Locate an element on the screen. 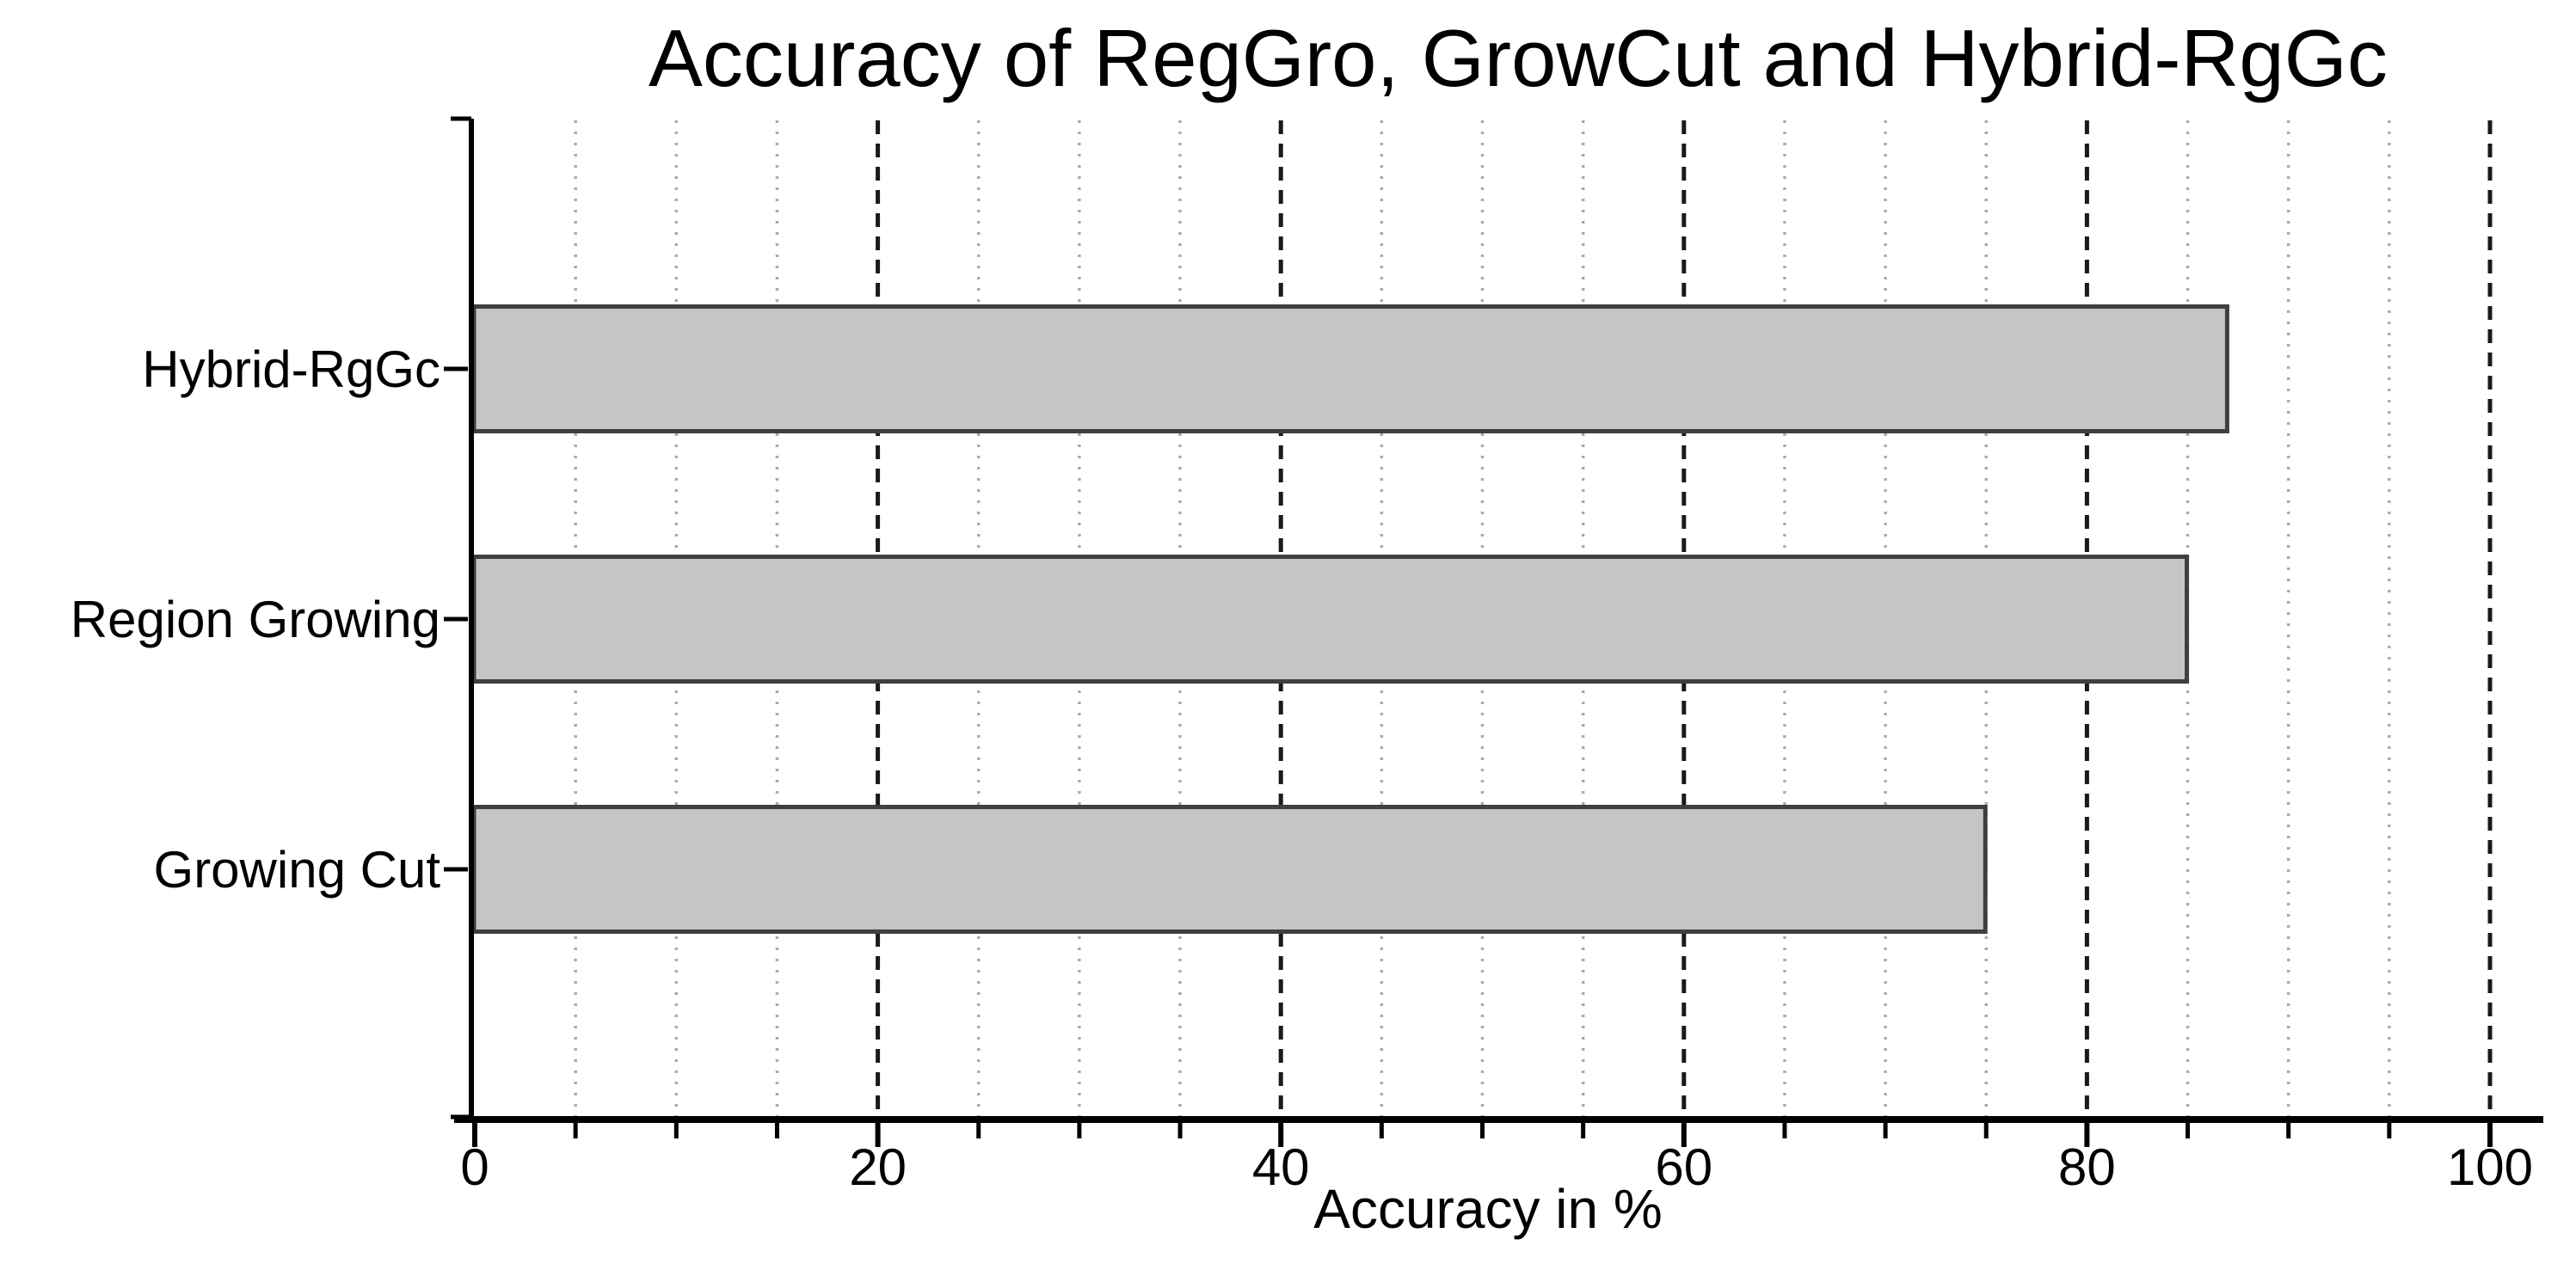  y-tick-label-hybrid-rggc: Hybrid-RgGc is located at coordinates (291, 369).